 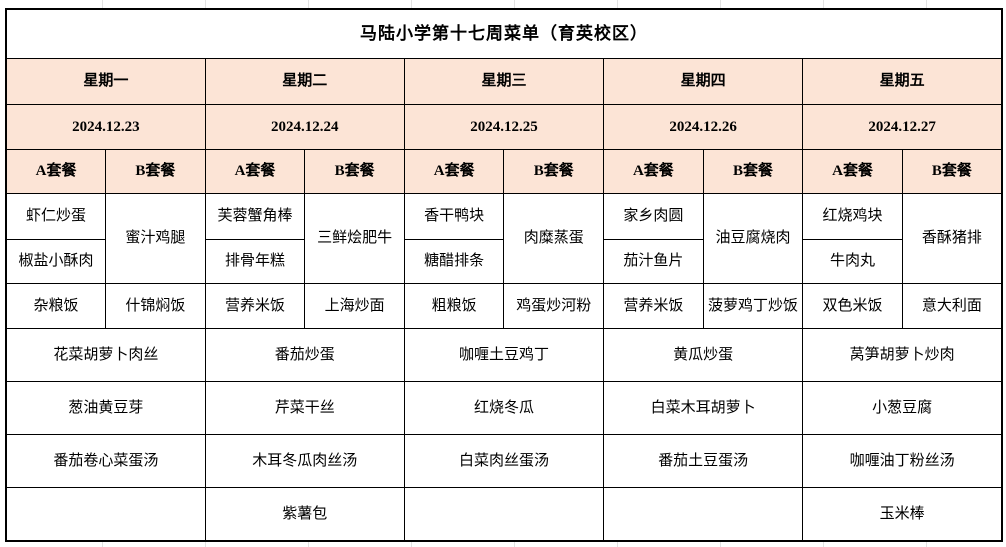 I want to click on dish-thu-b-main: 油豆腐烧肉, so click(x=753, y=238).